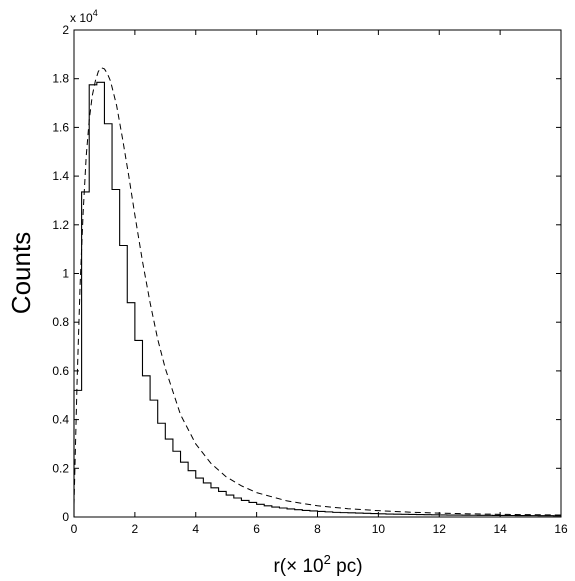  I want to click on y-tick-label: 1, so click(65, 274).